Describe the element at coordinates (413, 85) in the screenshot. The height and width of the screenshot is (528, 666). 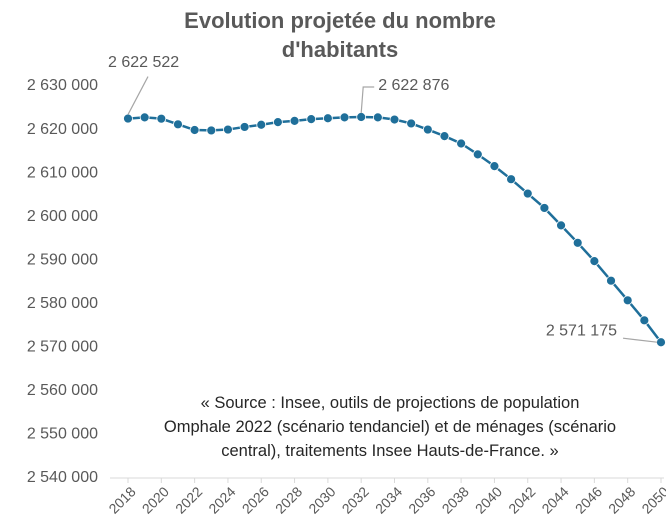
I see `data-label: 2 622 876` at that location.